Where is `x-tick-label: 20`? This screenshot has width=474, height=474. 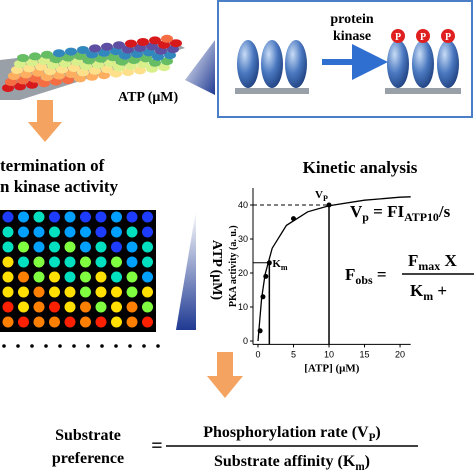 x-tick-label: 20 is located at coordinates (400, 354).